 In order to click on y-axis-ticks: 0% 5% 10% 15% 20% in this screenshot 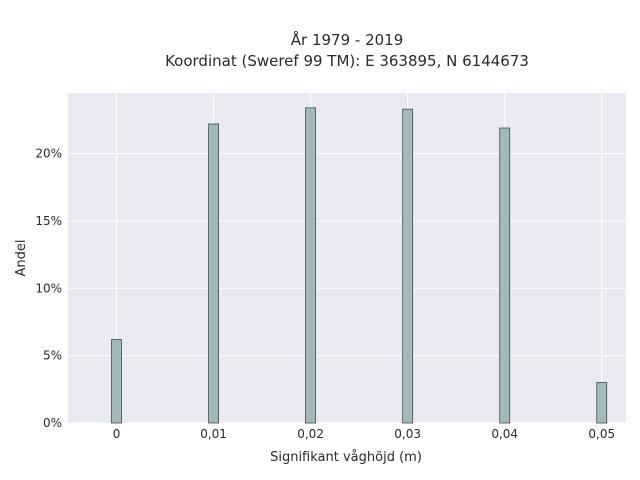, I will do `click(48, 288)`.